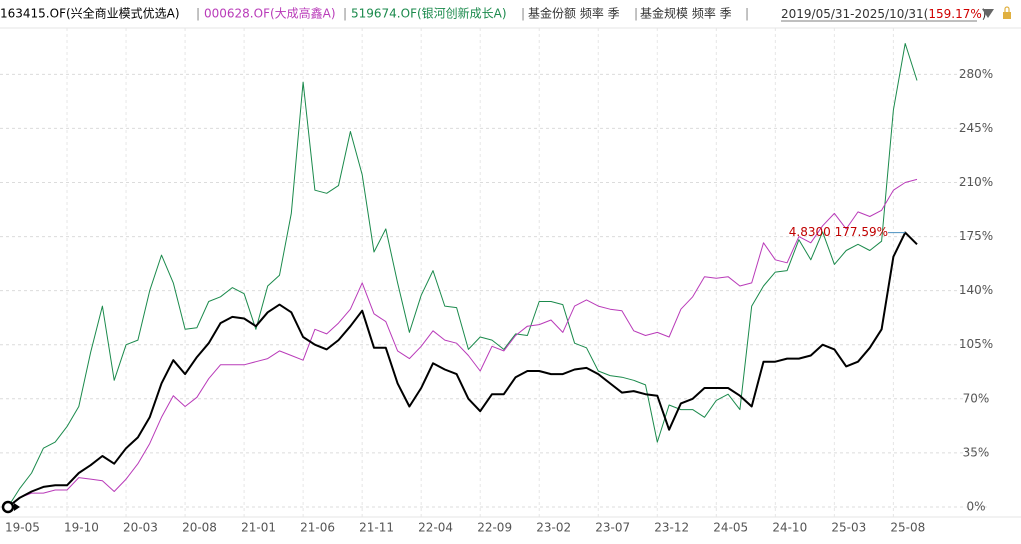 This screenshot has width=1021, height=544. What do you see at coordinates (270, 13) in the screenshot?
I see `legend-entry: 000628.OF(大成高鑫A)` at bounding box center [270, 13].